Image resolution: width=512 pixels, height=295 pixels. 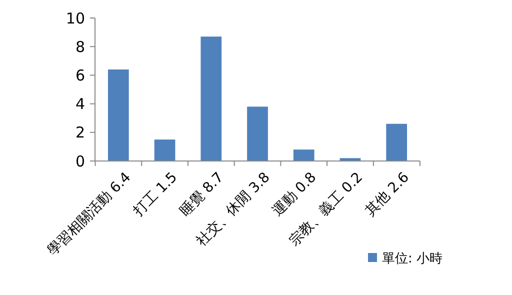 I want to click on y-tick-label: 6, so click(x=80, y=75).